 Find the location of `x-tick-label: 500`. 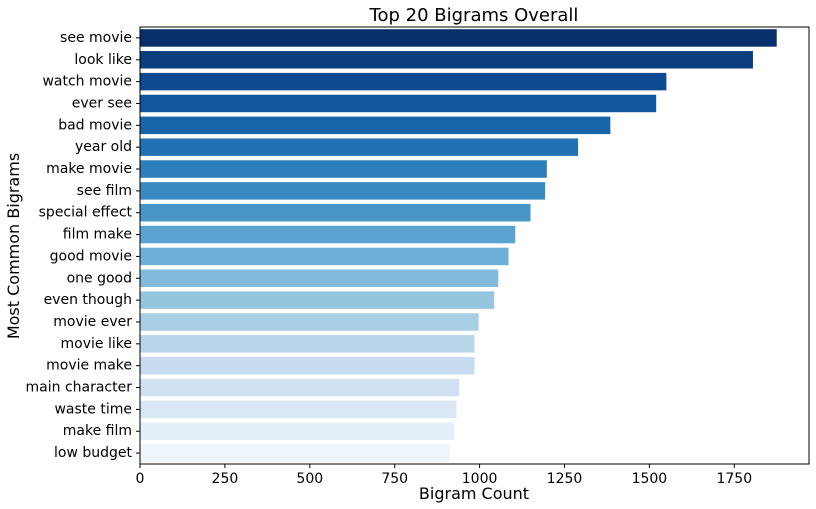

x-tick-label: 500 is located at coordinates (309, 479).